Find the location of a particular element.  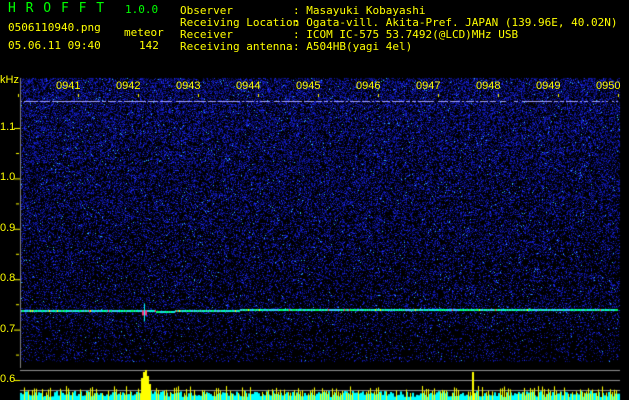

x-tick-label: 0943 is located at coordinates (188, 86).